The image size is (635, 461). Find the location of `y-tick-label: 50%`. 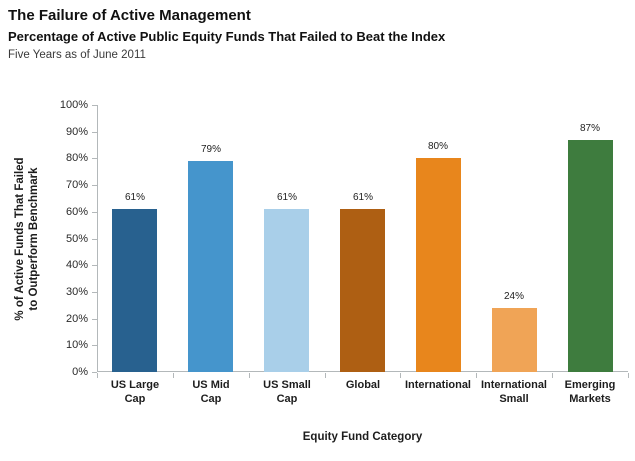

y-tick-label: 50% is located at coordinates (76, 239).